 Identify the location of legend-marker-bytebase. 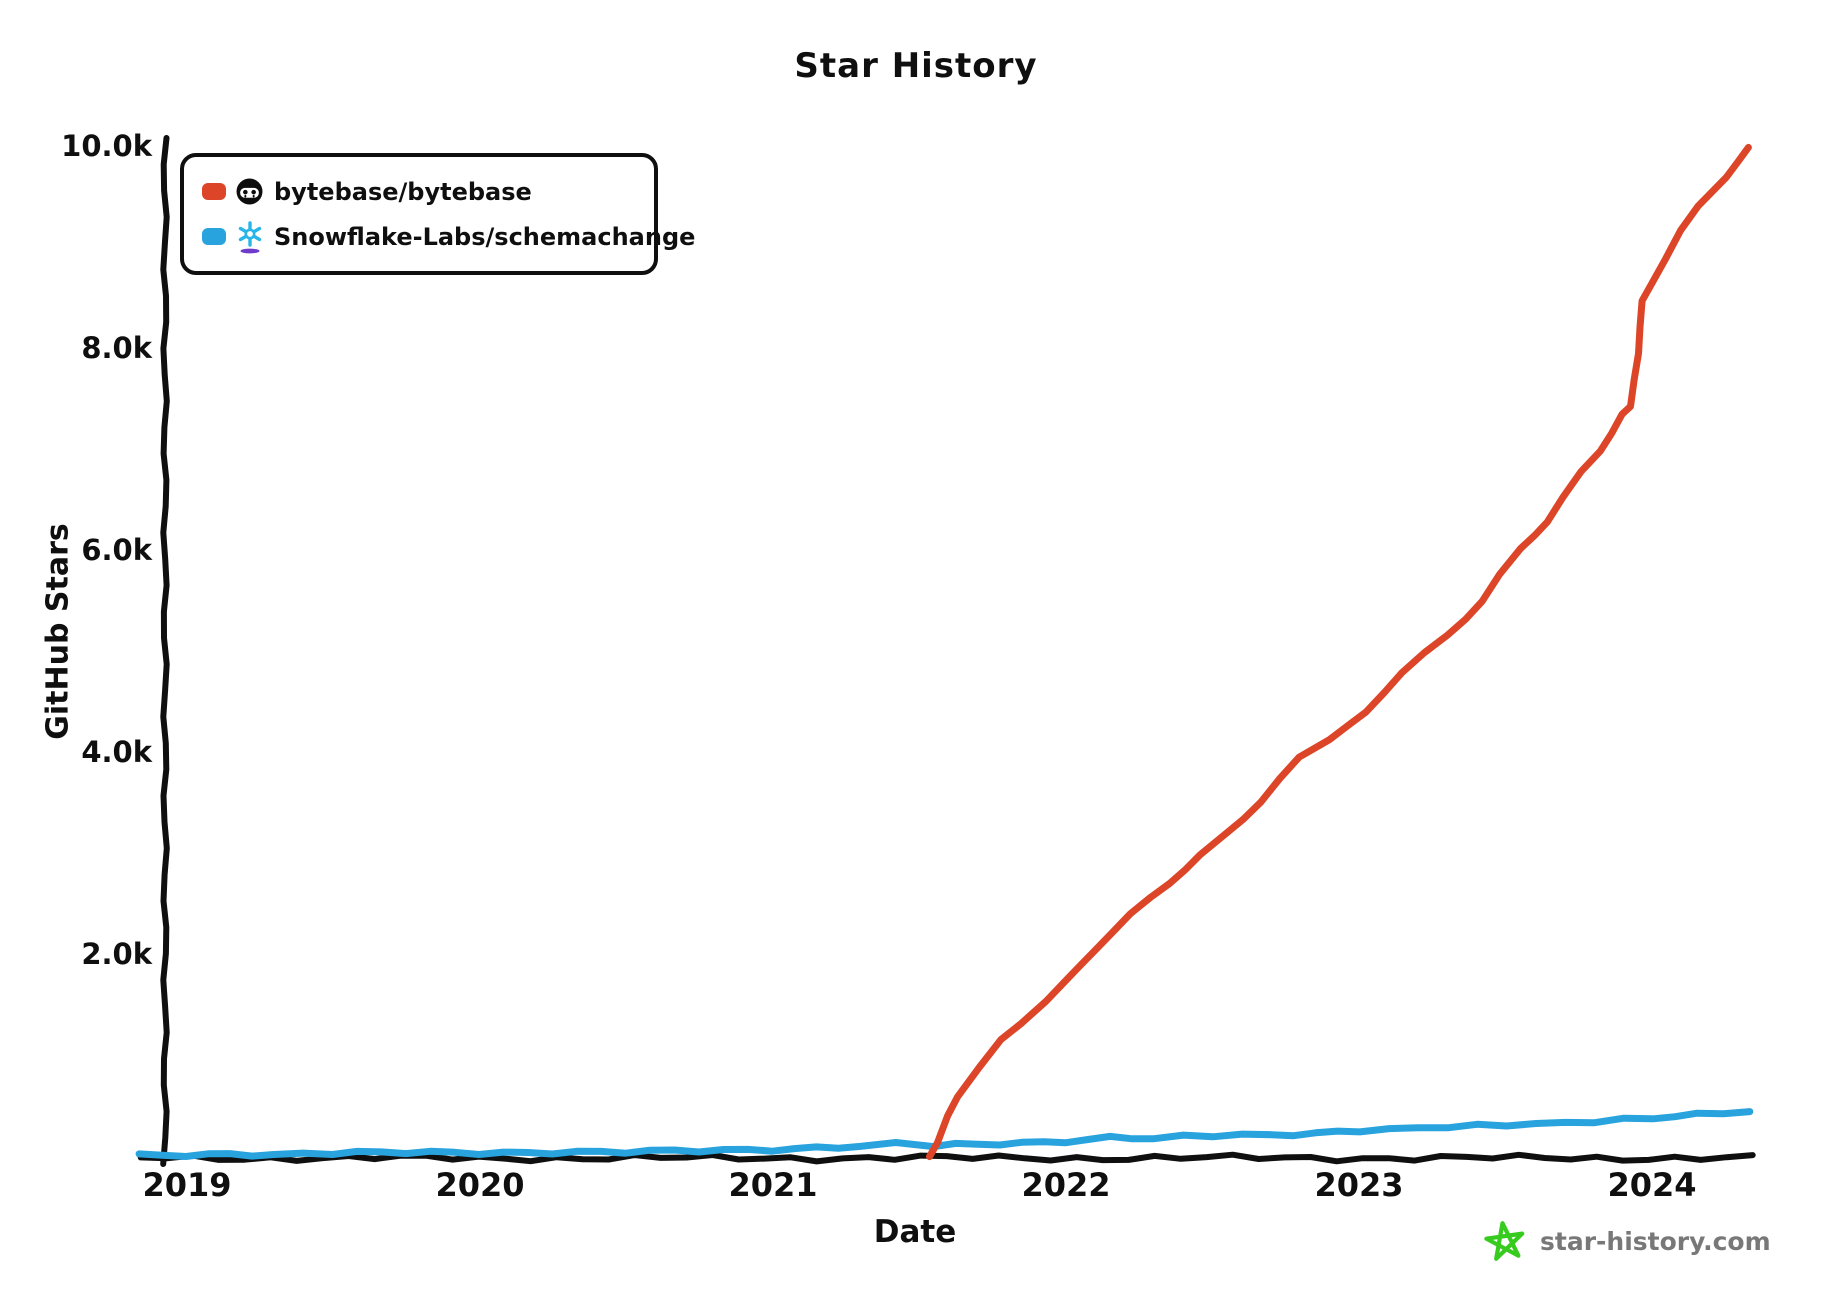
(214, 191).